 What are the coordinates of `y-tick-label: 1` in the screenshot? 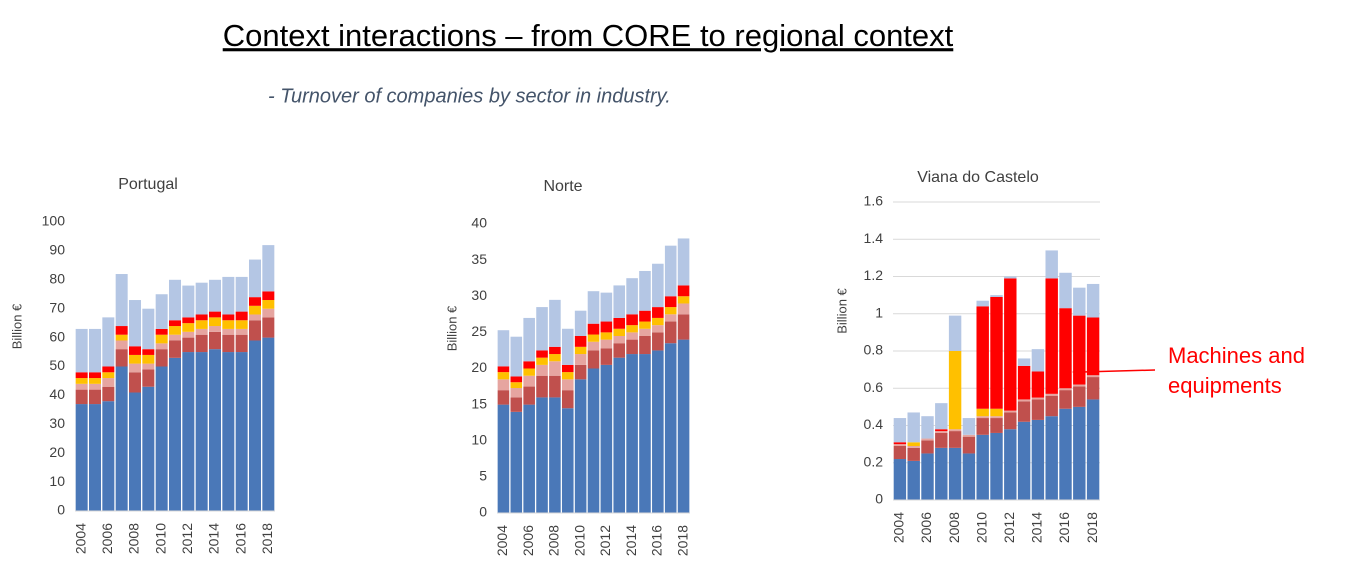 It's located at (879, 312).